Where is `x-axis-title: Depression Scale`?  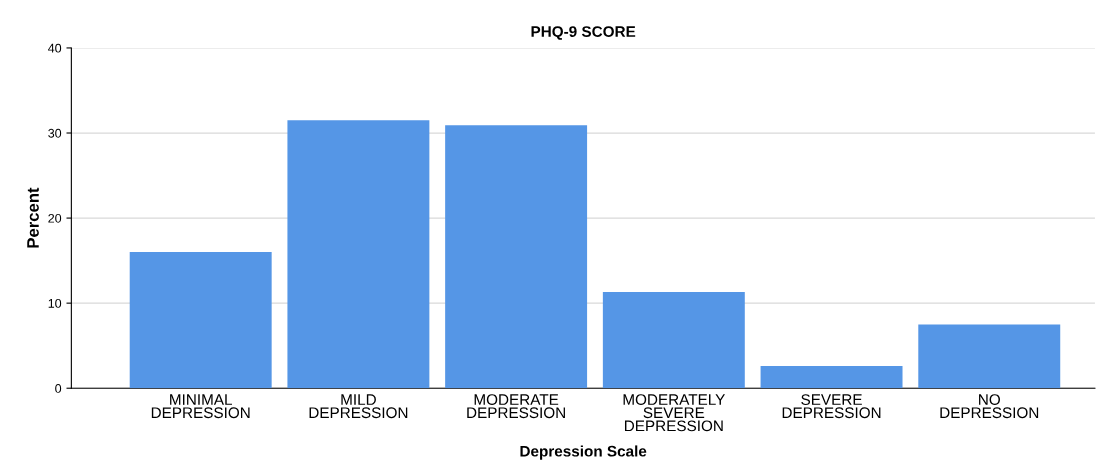
x-axis-title: Depression Scale is located at coordinates (583, 452).